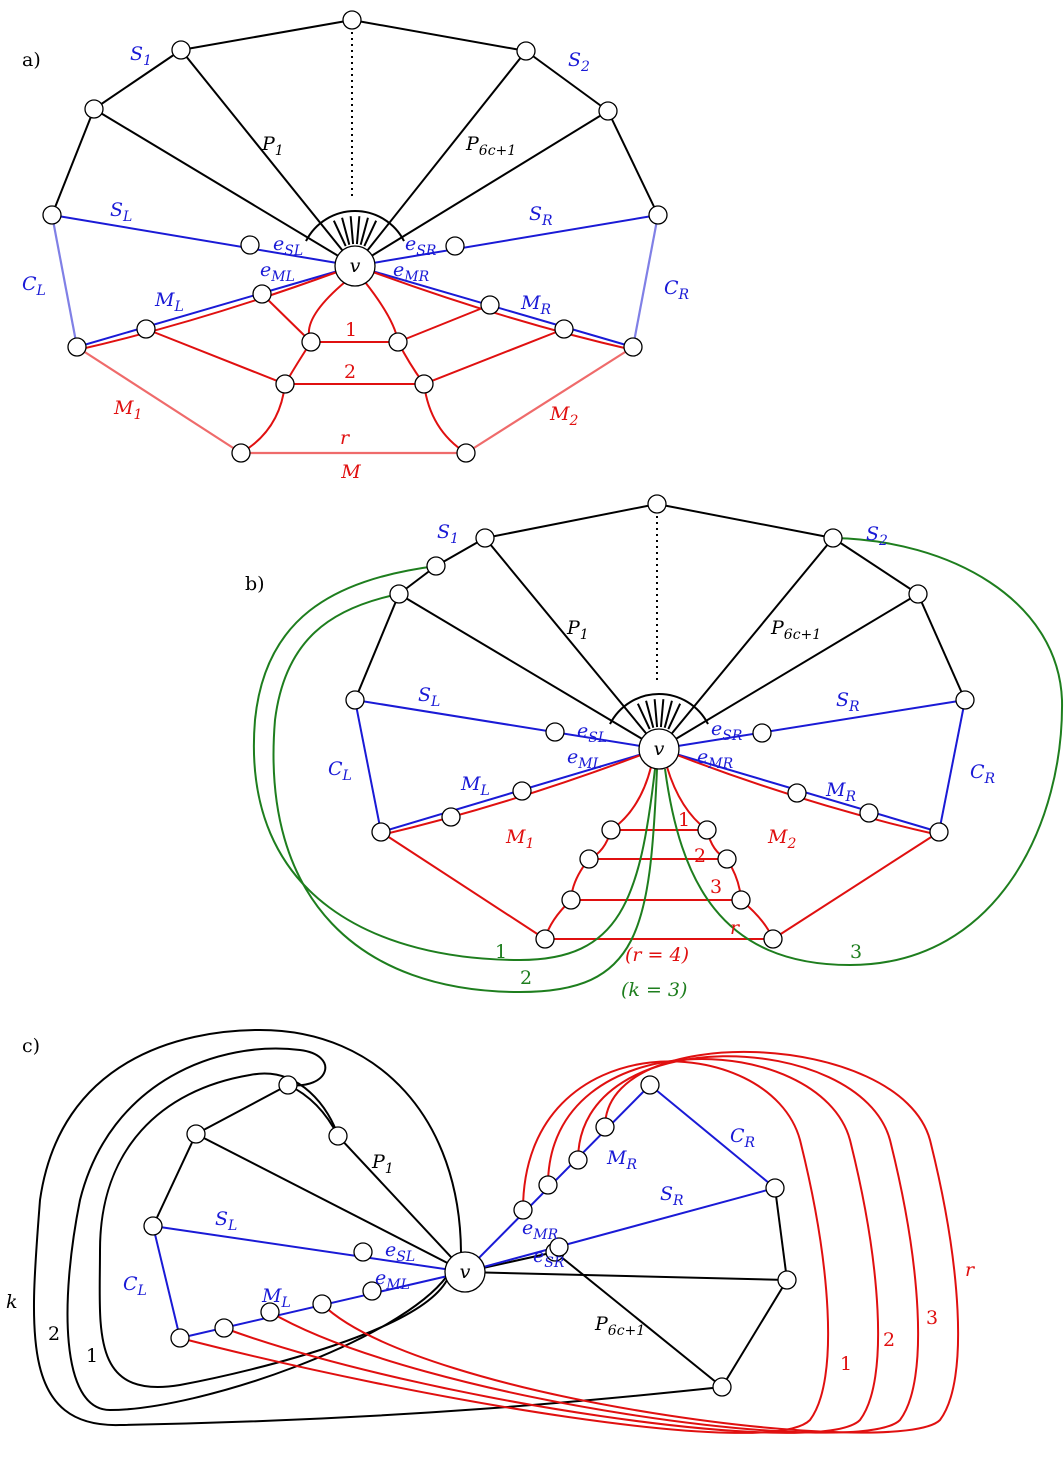  What do you see at coordinates (579, 62) in the screenshot?
I see `label-S2: S2` at bounding box center [579, 62].